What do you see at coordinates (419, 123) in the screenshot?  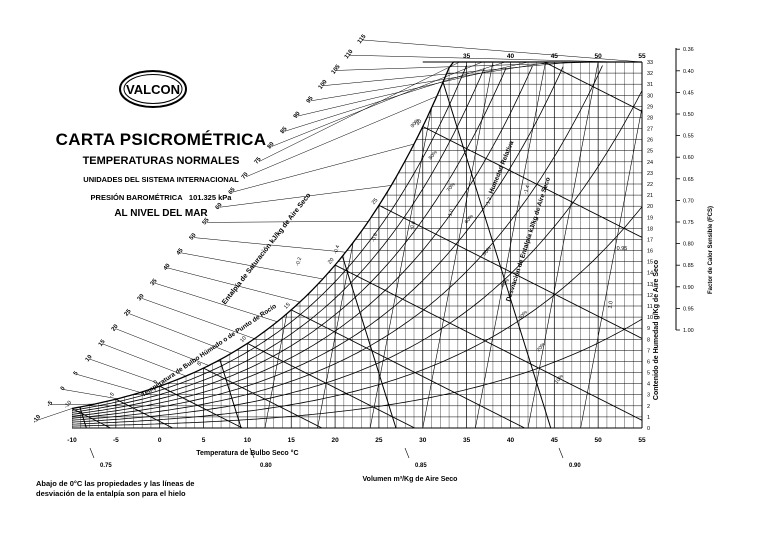 I see `saturation-tick-label: 30` at bounding box center [419, 123].